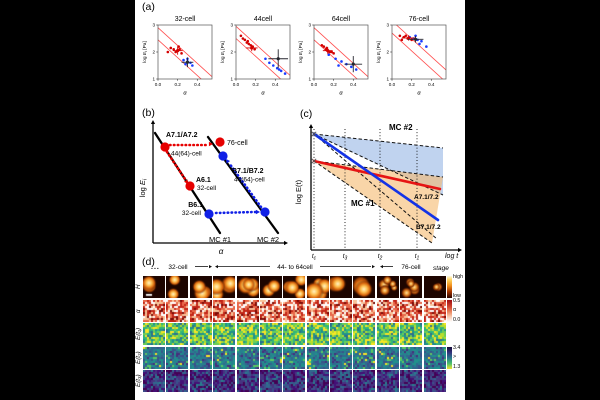  I want to click on label-b71: B7.1/B7.2, so click(248, 171).